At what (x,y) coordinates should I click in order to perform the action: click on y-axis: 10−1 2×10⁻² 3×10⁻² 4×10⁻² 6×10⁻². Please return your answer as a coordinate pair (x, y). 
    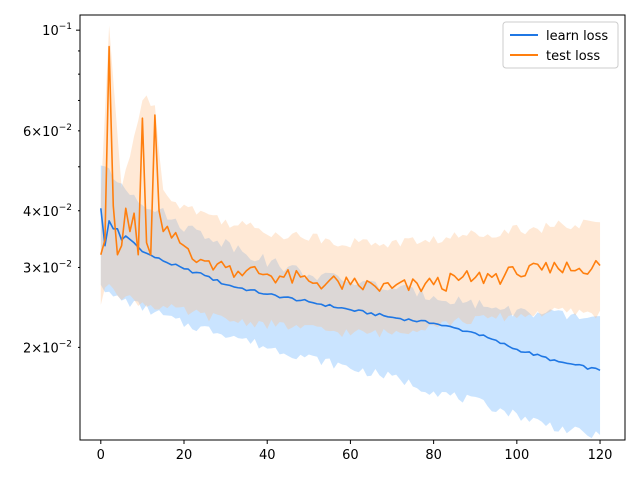
    Looking at the image, I should click on (51, 189).